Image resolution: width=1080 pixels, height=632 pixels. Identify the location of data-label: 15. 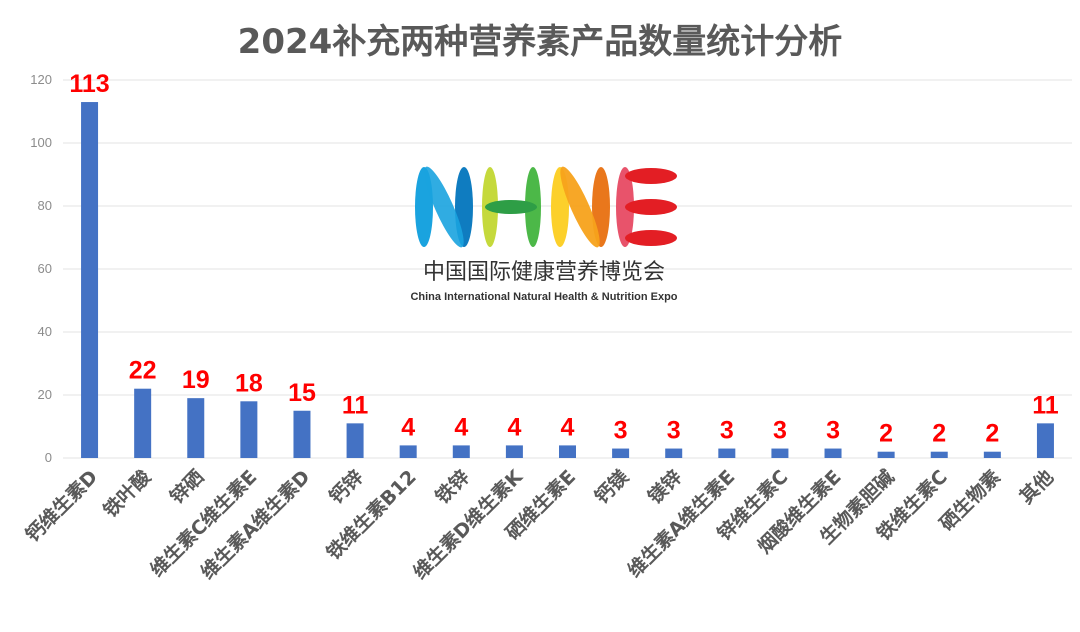
(302, 393).